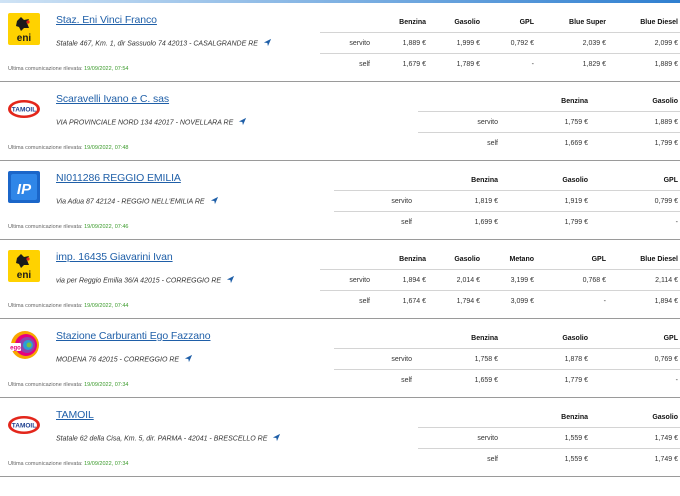  I want to click on price-cell: 1,699 €, so click(459, 221).